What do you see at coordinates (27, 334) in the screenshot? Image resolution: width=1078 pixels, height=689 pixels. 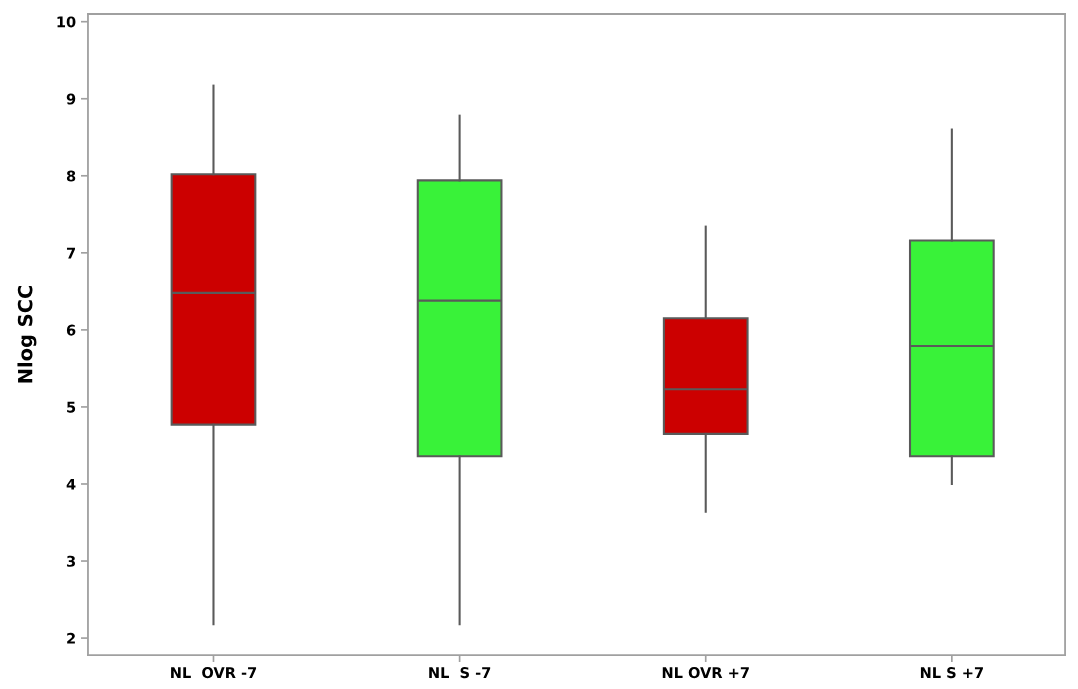 I see `y-axis-title: Nlog SCC` at bounding box center [27, 334].